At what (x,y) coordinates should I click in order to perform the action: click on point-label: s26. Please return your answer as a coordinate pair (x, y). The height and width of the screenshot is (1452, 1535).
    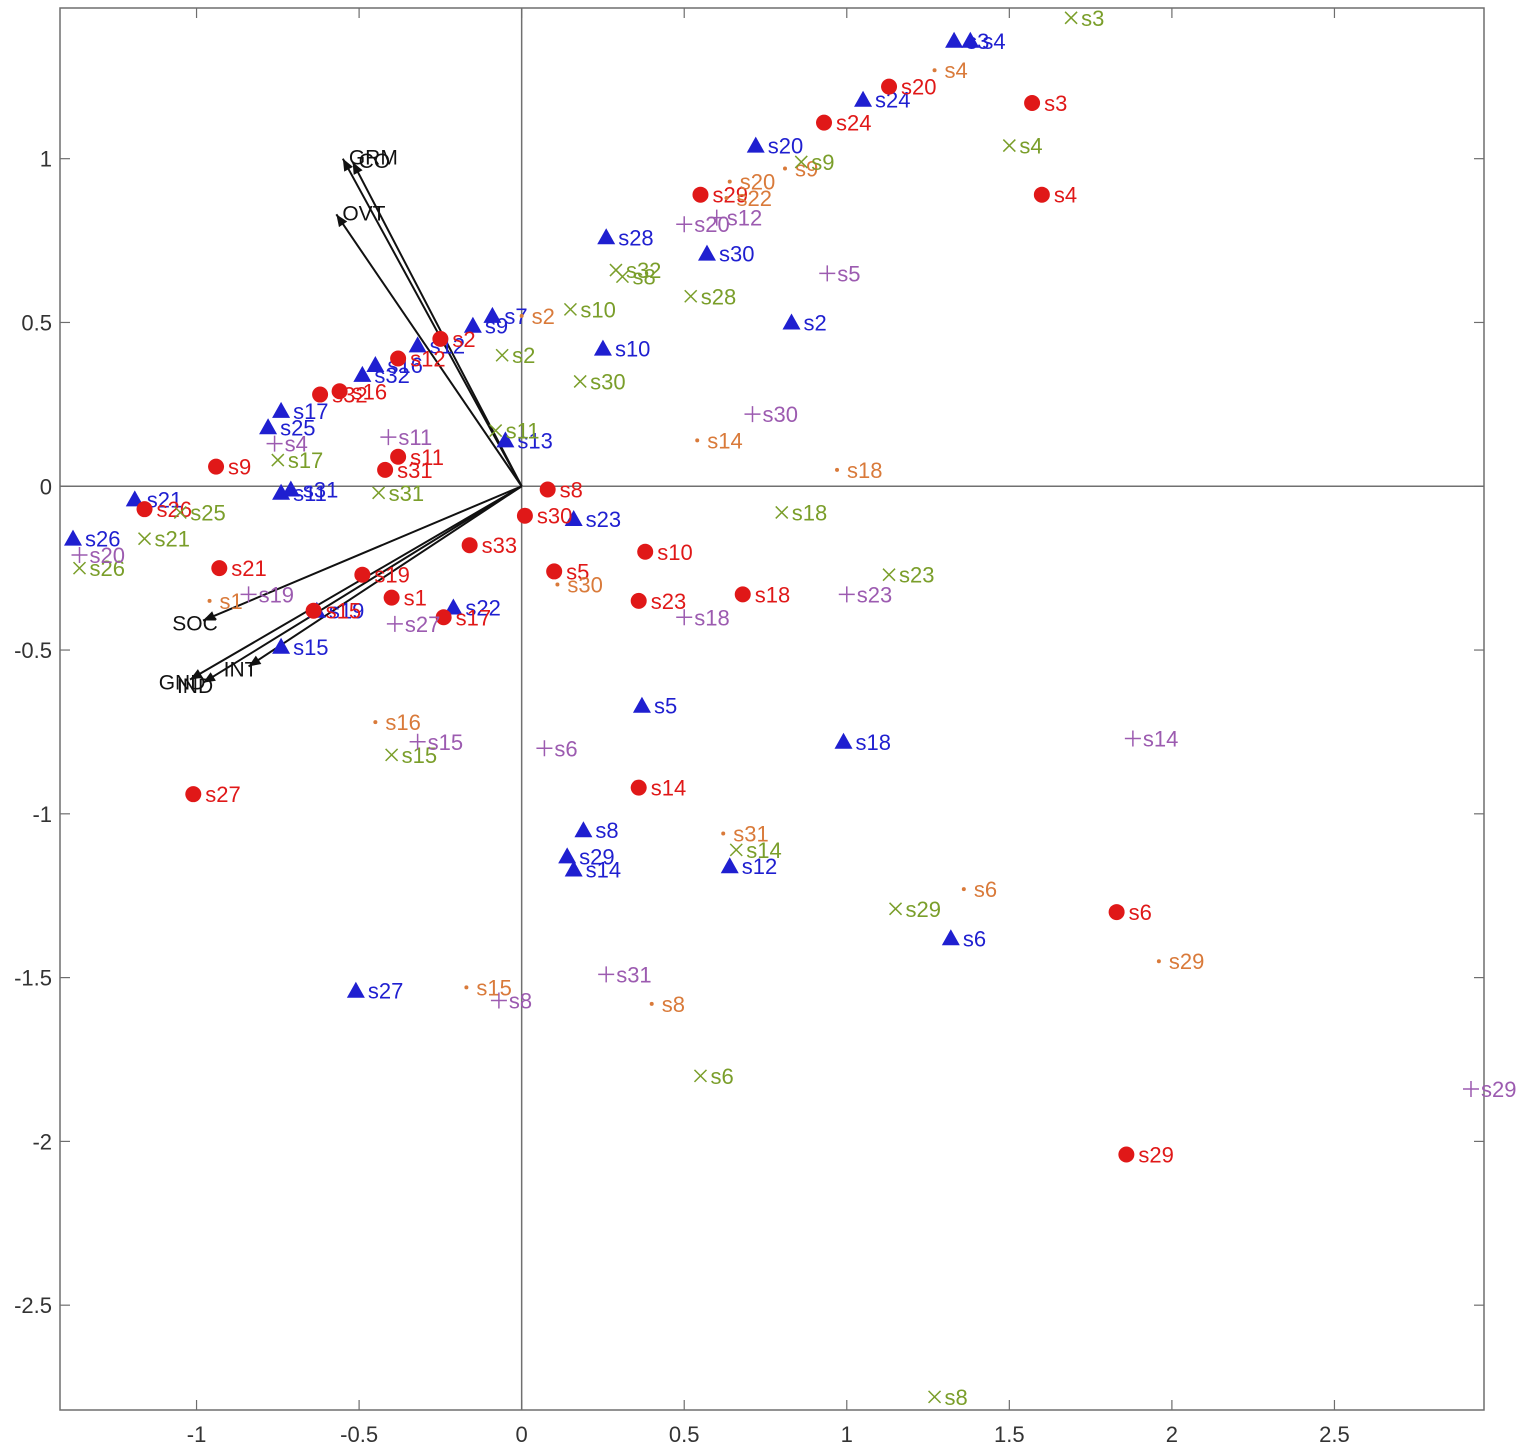
    Looking at the image, I should click on (102, 539).